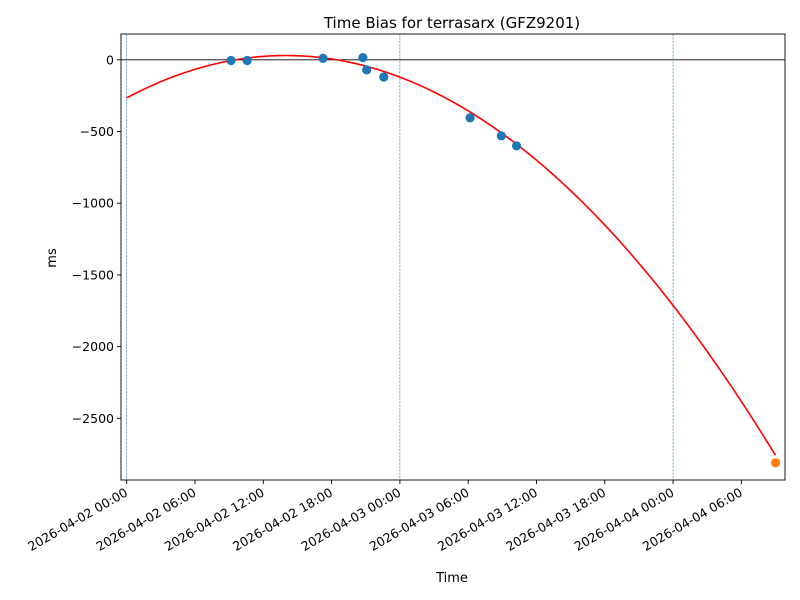  Describe the element at coordinates (775, 463) in the screenshot. I see `predicted-point` at that location.